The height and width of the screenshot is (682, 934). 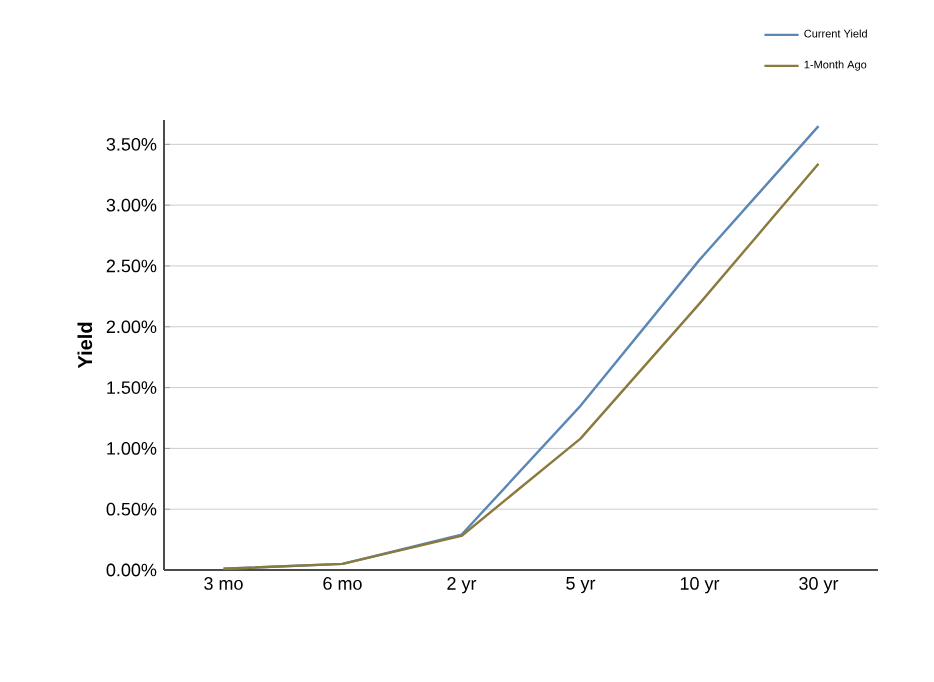 I want to click on y-tick-label: 1.50%, so click(x=132, y=387).